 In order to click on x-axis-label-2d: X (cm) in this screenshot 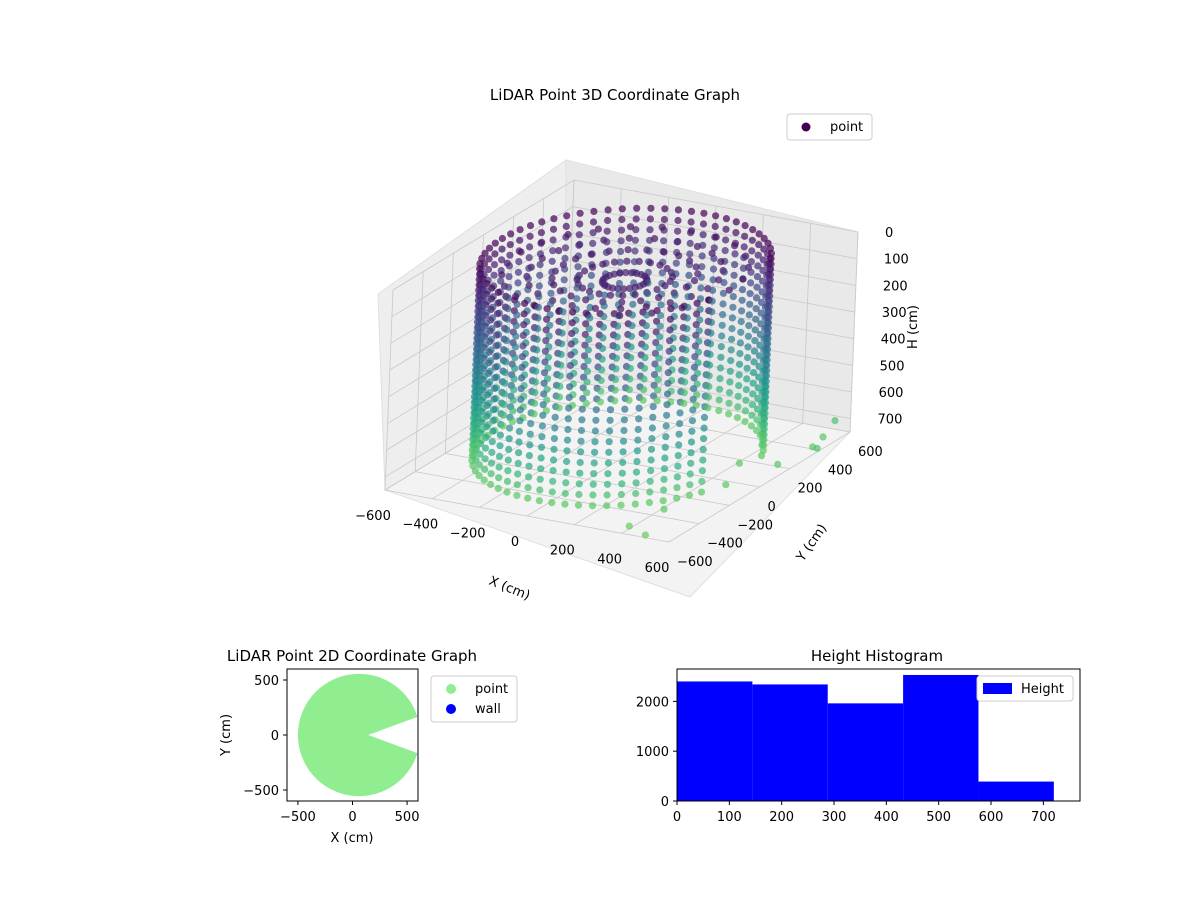, I will do `click(352, 838)`.